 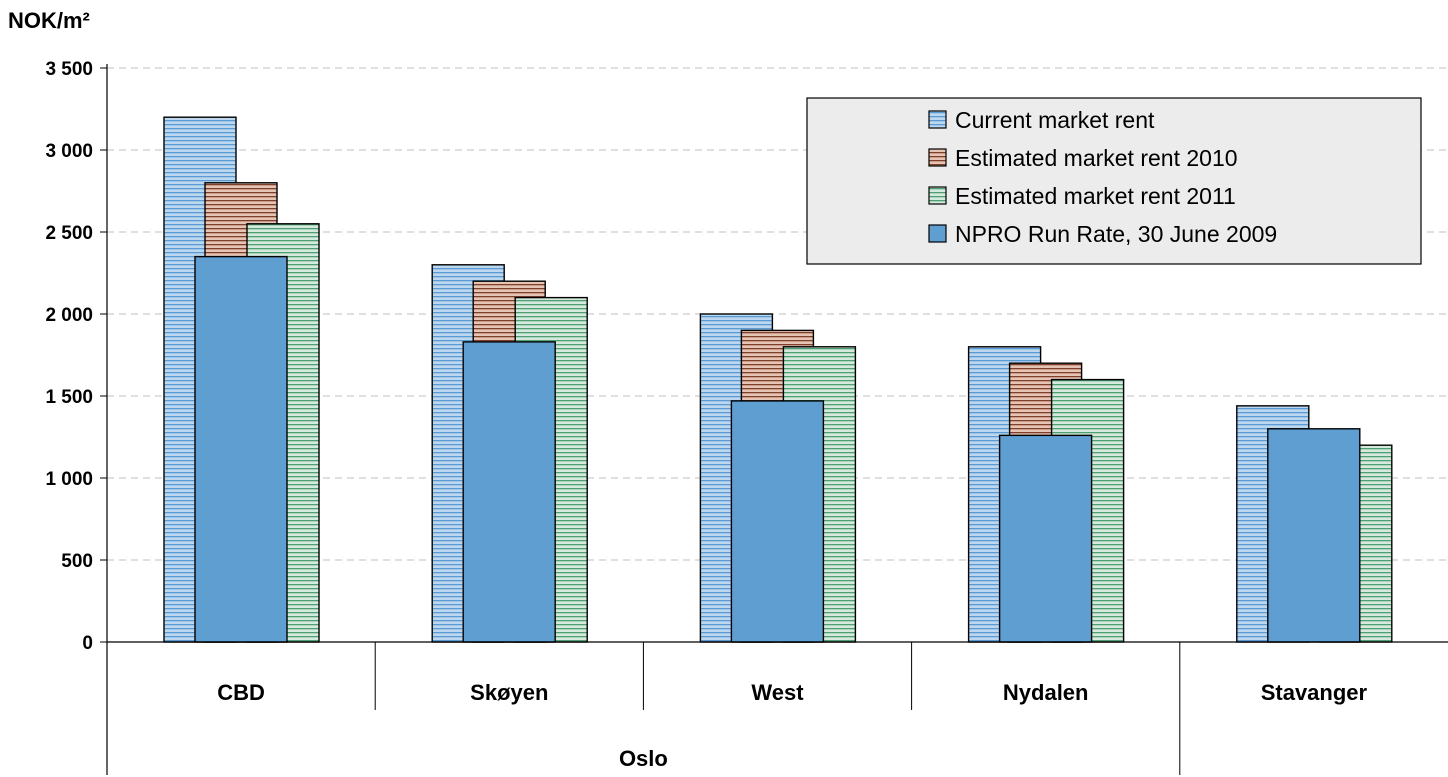 What do you see at coordinates (49, 20) in the screenshot?
I see `y-axis-unit-label: NOK/m²` at bounding box center [49, 20].